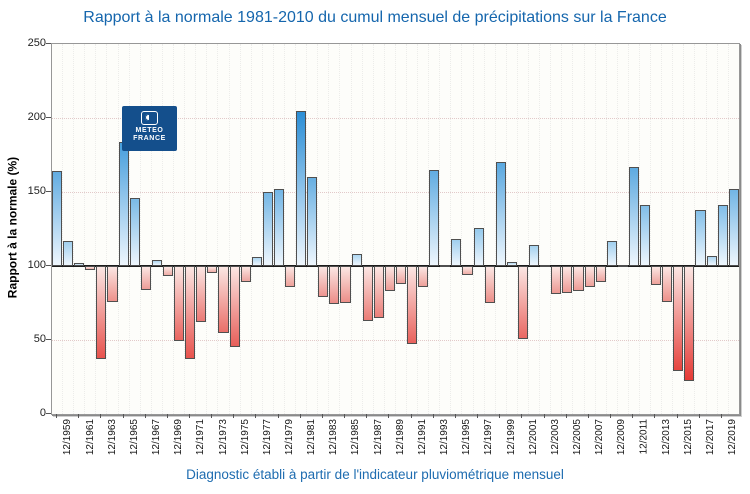  I want to click on bar-12/1971, so click(190, 313).